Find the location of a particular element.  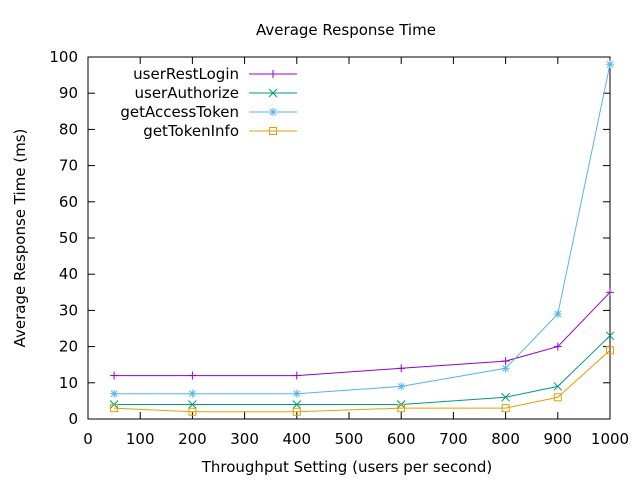

y-tick-label: 10 is located at coordinates (68, 383).